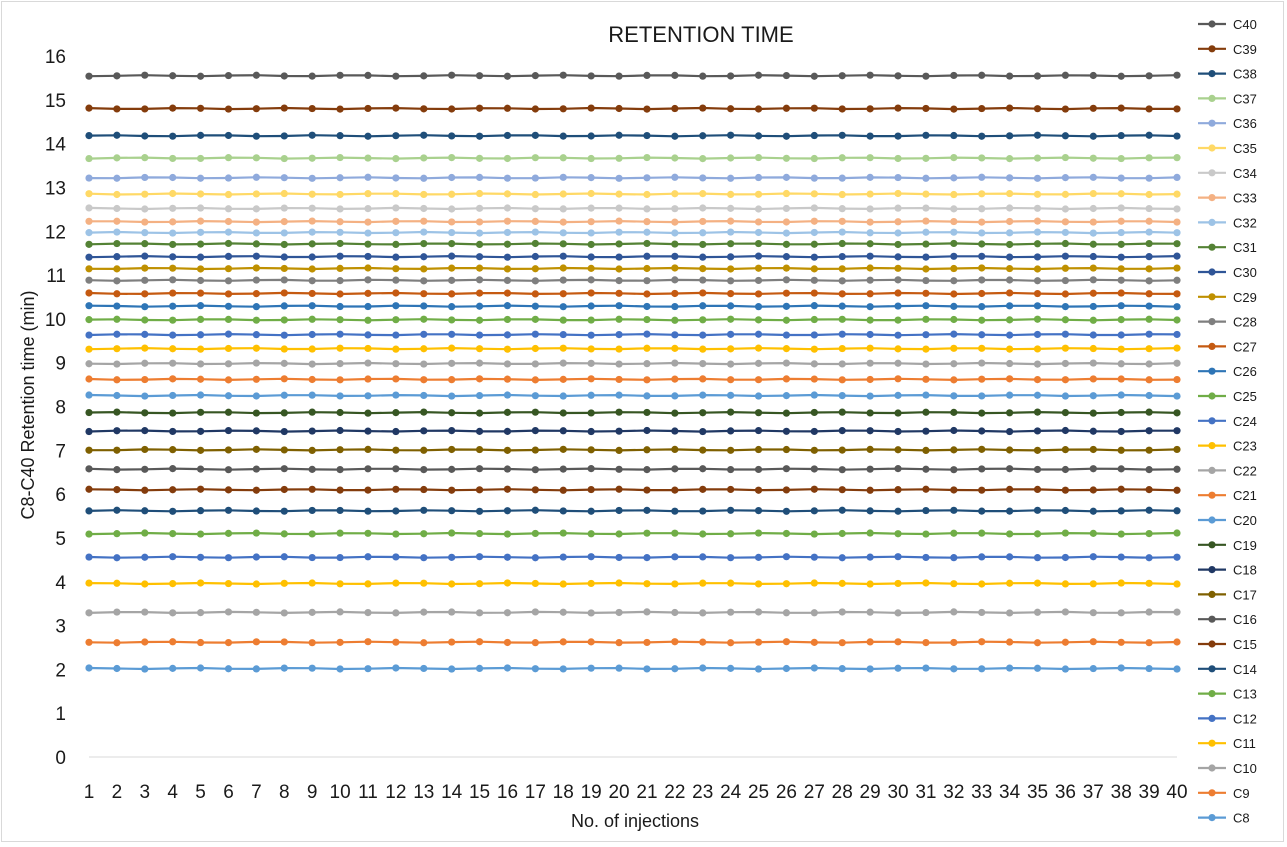  Describe the element at coordinates (633, 363) in the screenshot. I see `series-C22` at that location.